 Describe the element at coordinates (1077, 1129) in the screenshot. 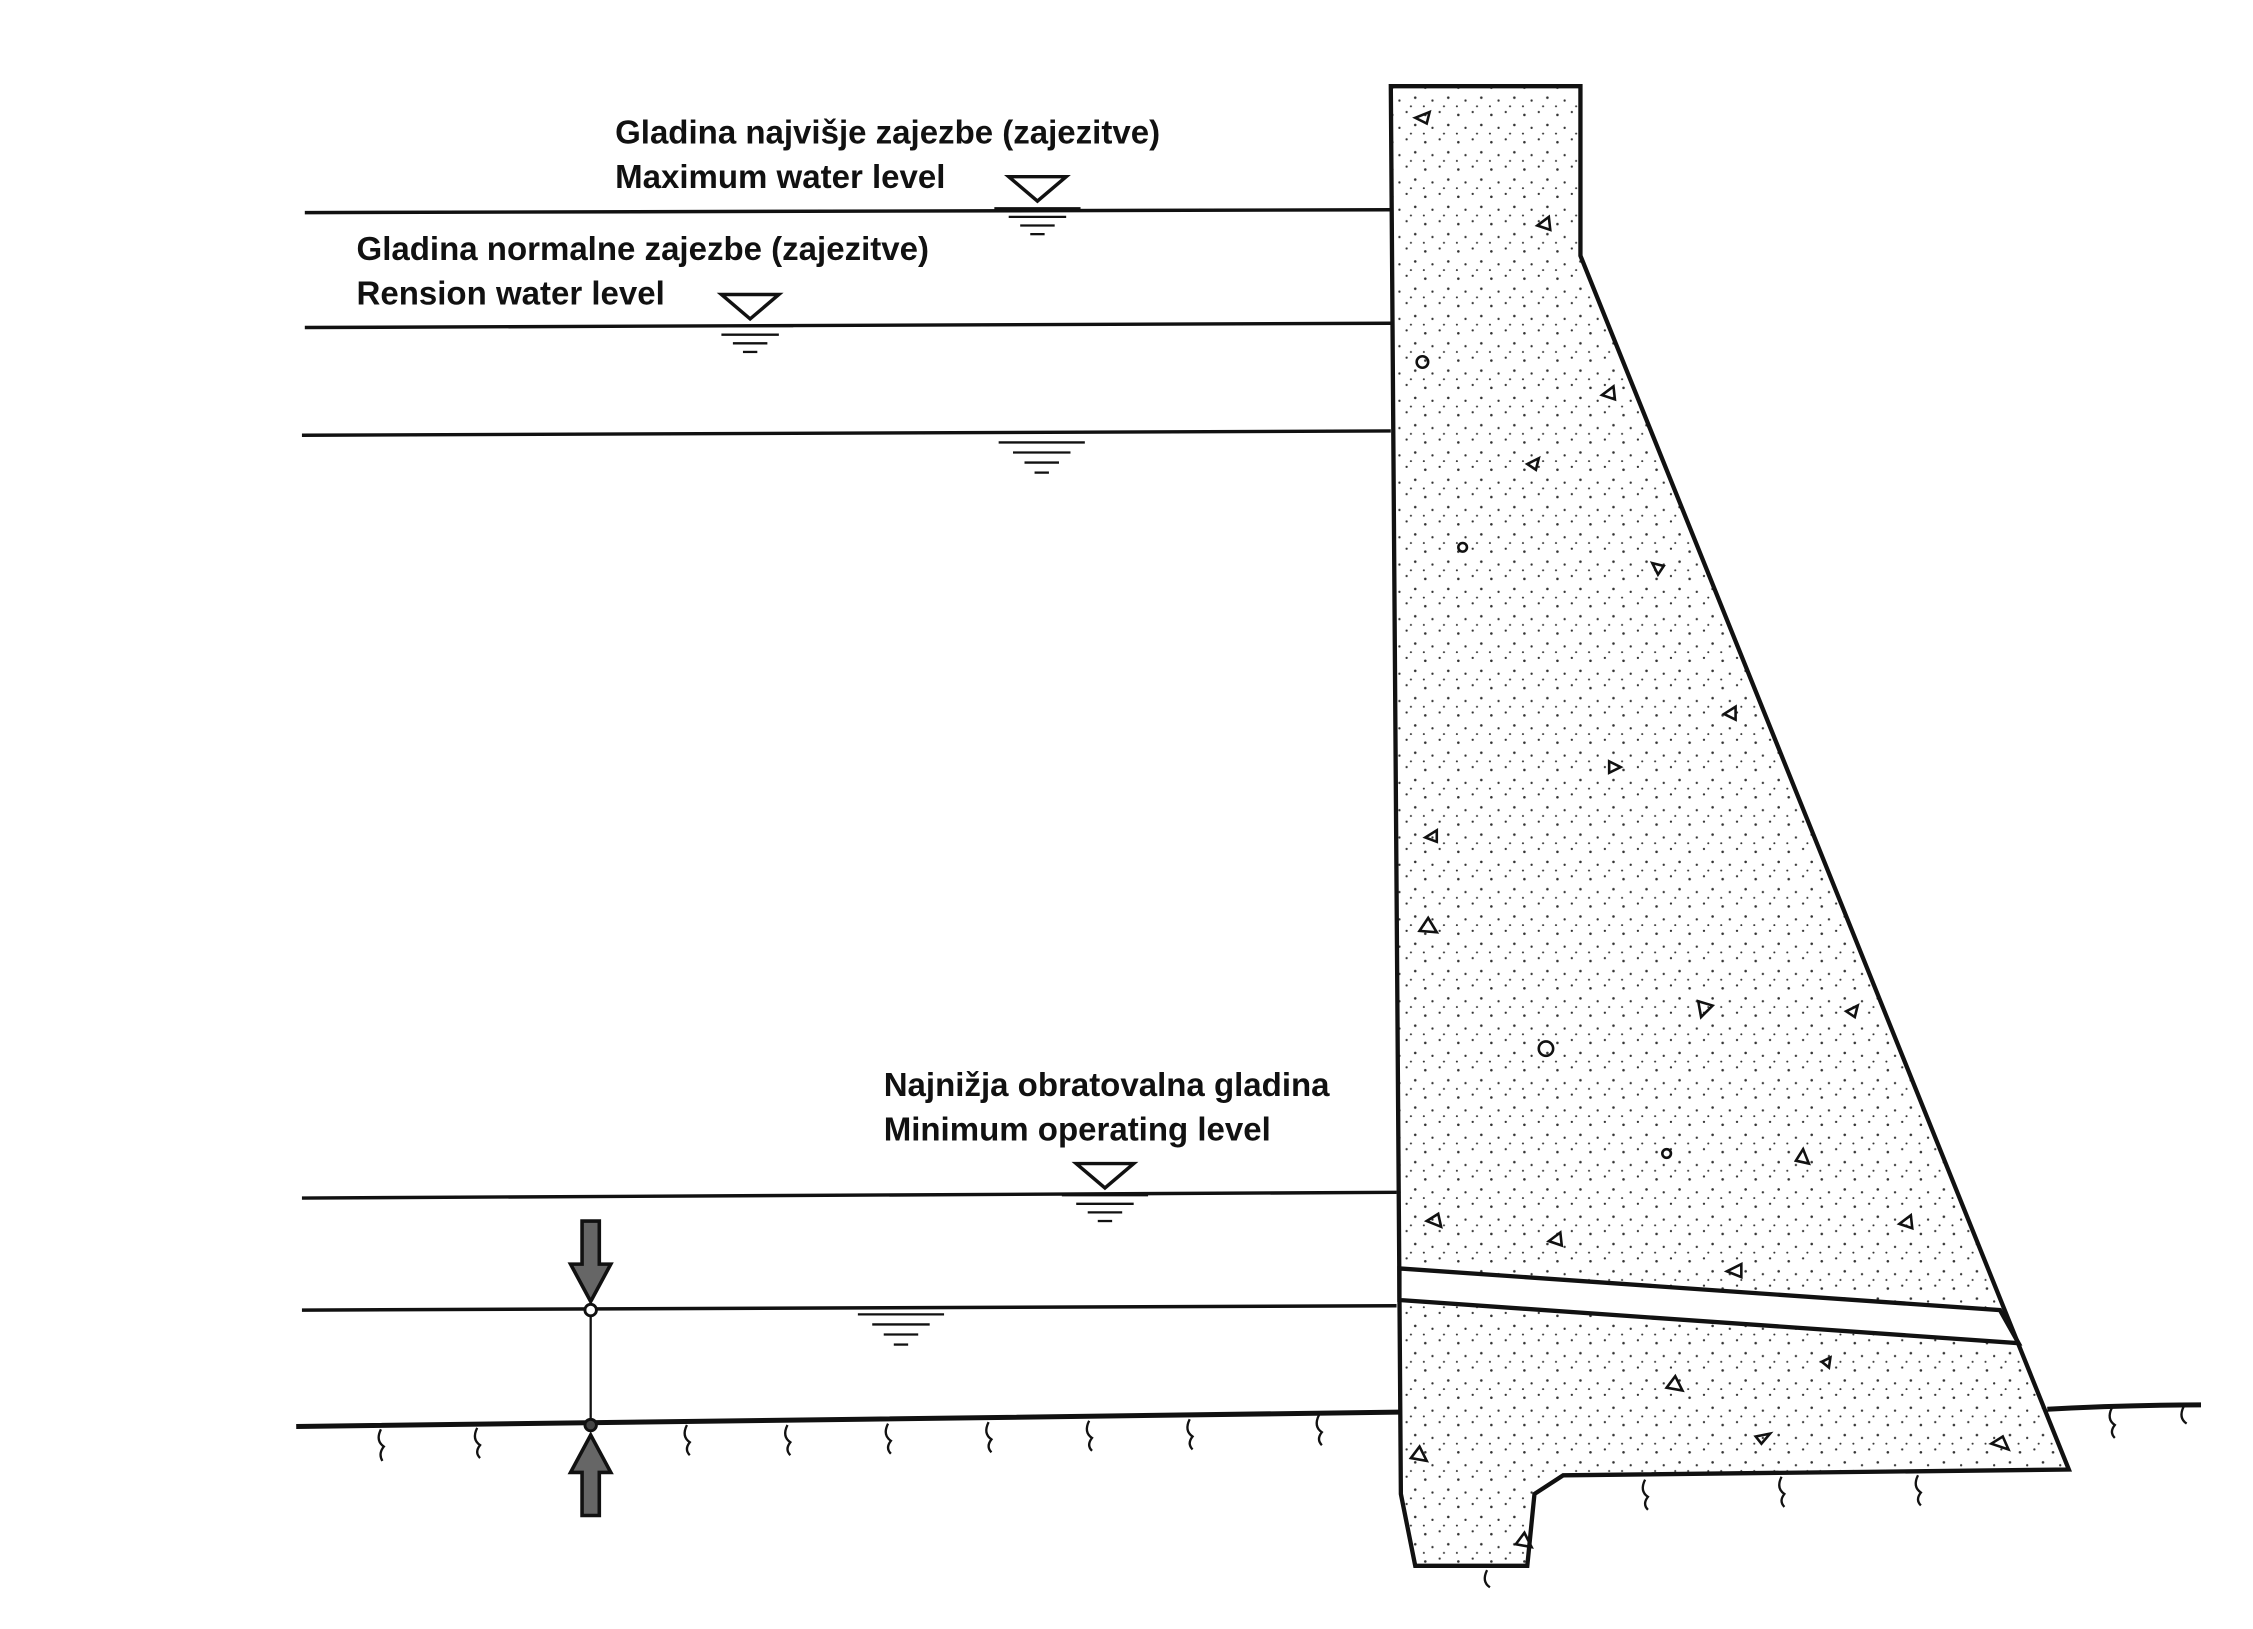

I see `label-english: Minimum operating level` at that location.